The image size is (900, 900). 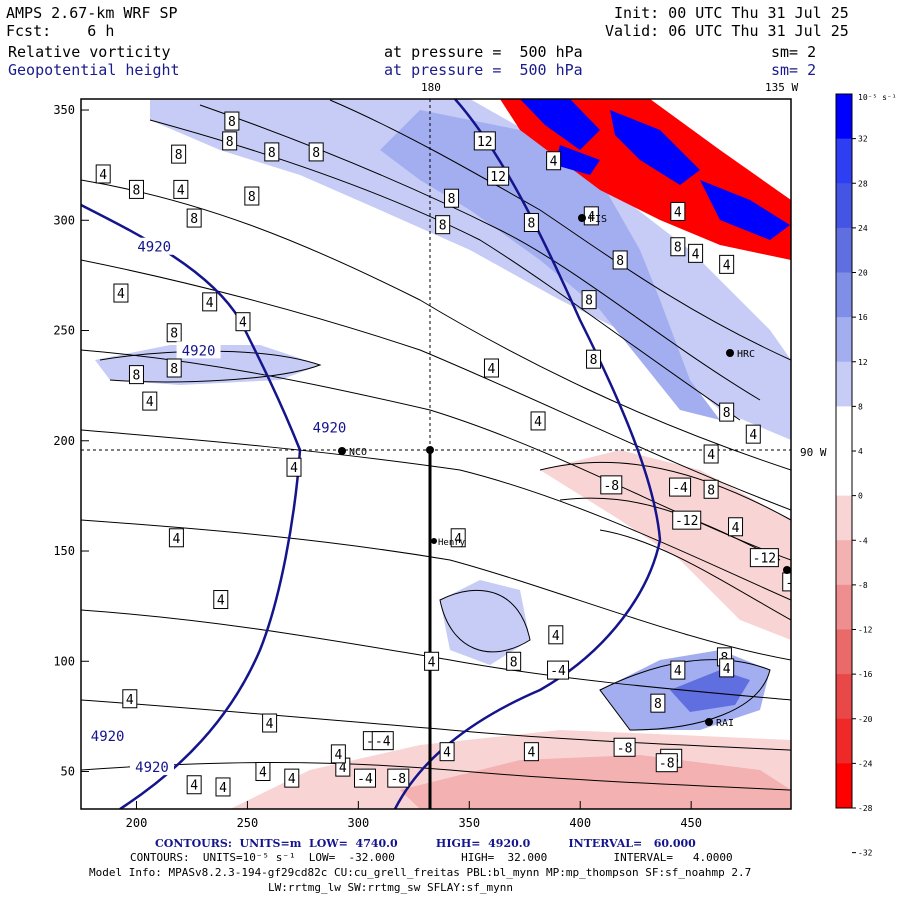 What do you see at coordinates (813, 452) in the screenshot?
I see `label-90w: 90 W` at bounding box center [813, 452].